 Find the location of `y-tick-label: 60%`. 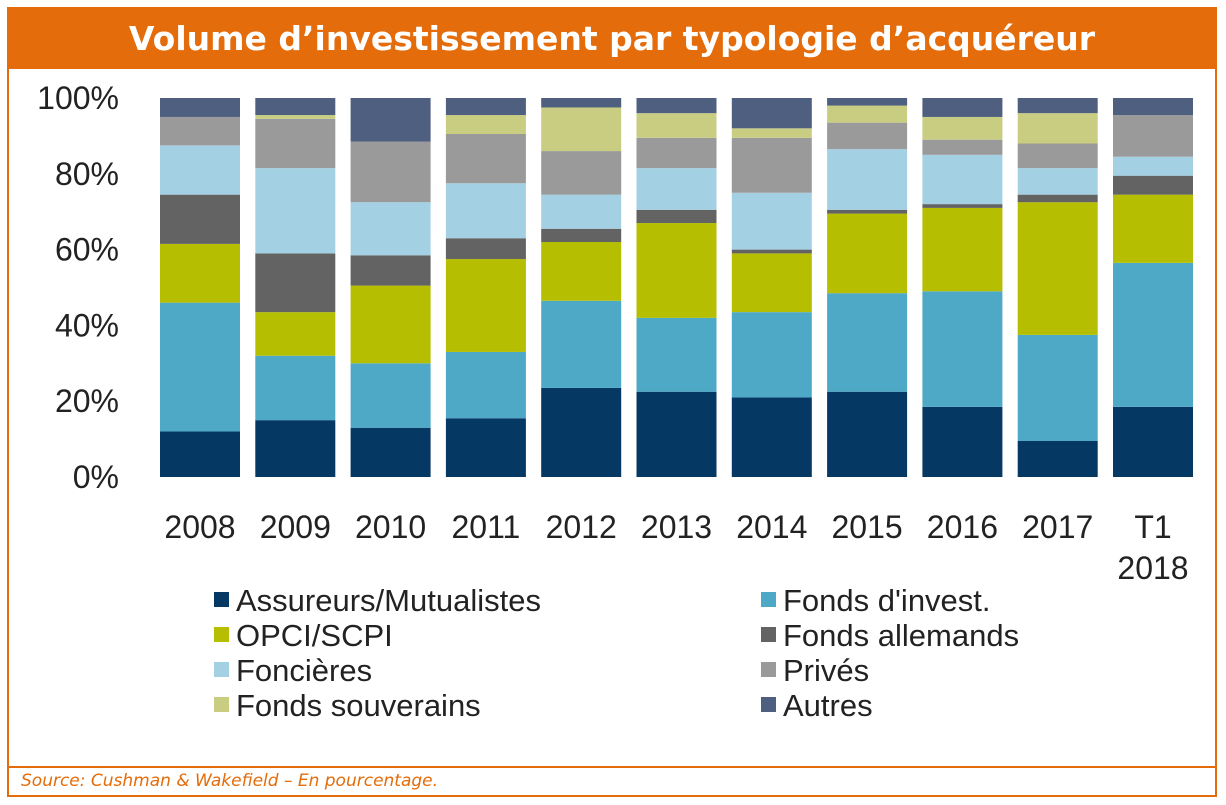

y-tick-label: 60% is located at coordinates (87, 250).